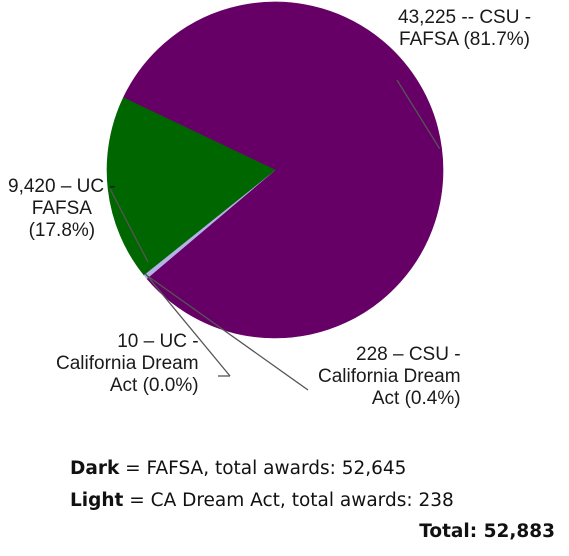 The height and width of the screenshot is (556, 569). What do you see at coordinates (465, 28) in the screenshot?
I see `slice-label-csu-fafsa: 43,225 -- CSU - FAFSA (81.7%)` at bounding box center [465, 28].